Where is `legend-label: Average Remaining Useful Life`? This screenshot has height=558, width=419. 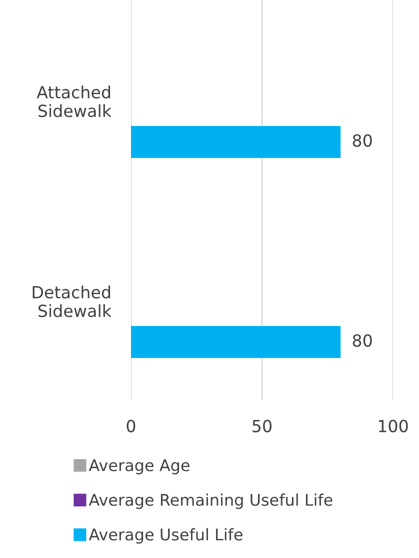
legend-label: Average Remaining Useful Life is located at coordinates (210, 501).